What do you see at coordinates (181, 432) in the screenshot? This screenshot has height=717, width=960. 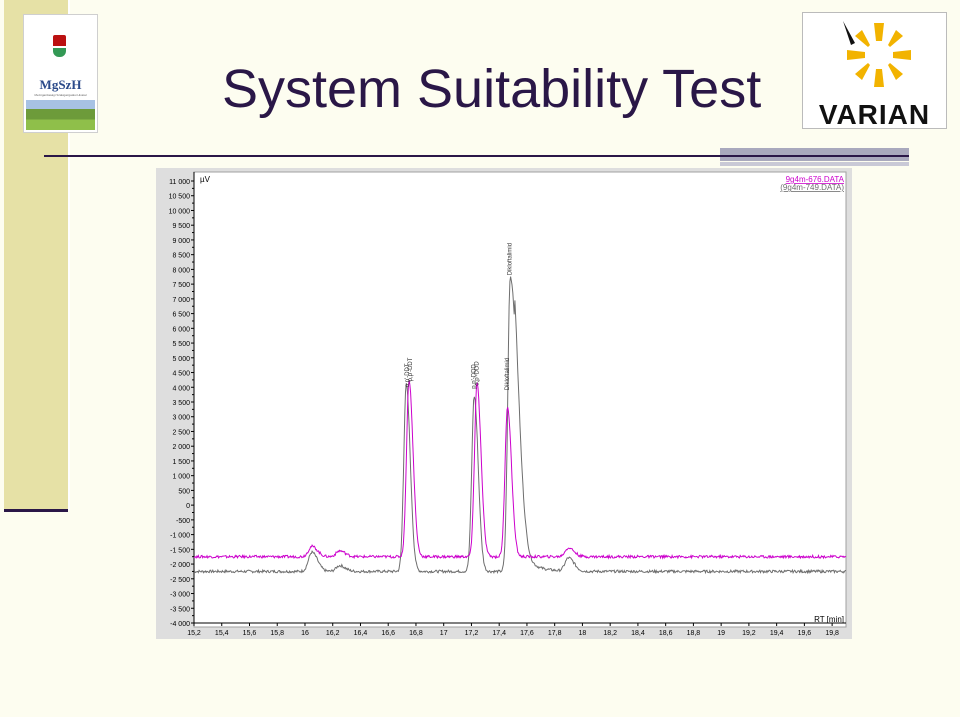 I see `y-tick-label: 2 500` at bounding box center [181, 432].